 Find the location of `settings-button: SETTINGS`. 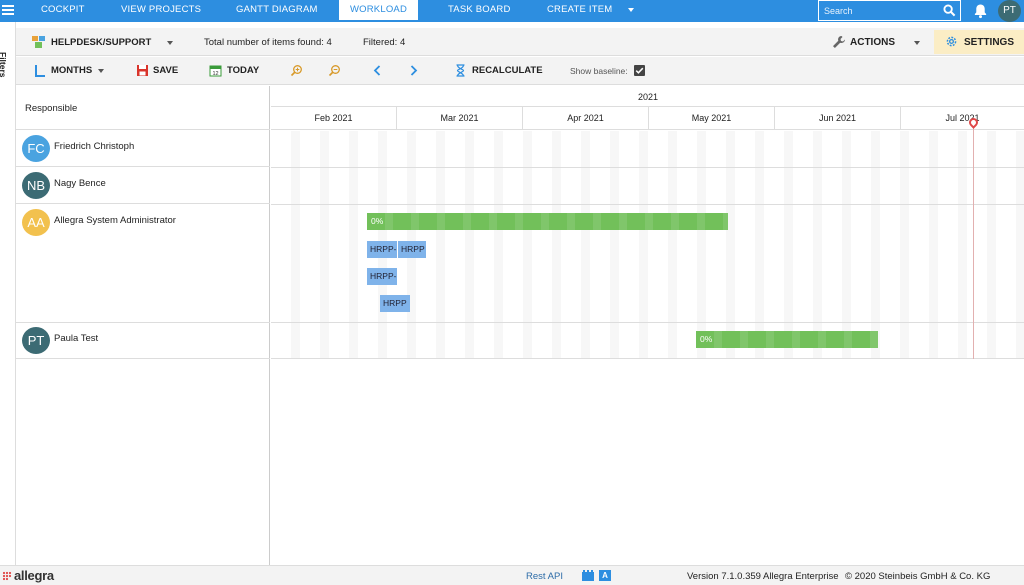

settings-button: SETTINGS is located at coordinates (979, 42).